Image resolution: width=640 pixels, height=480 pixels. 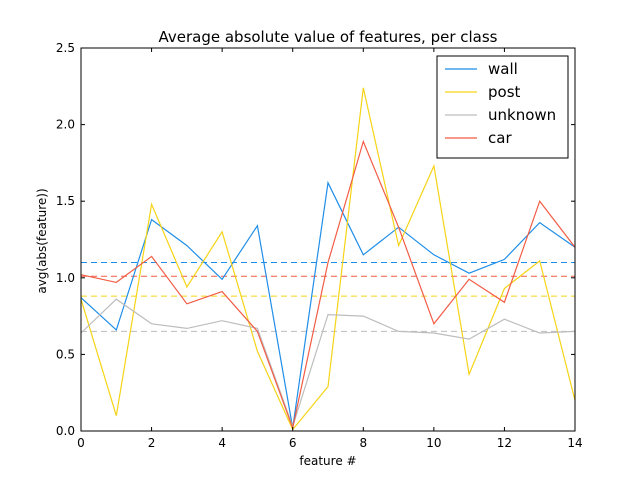 I want to click on x-tick-label-4: 8, so click(x=363, y=443).